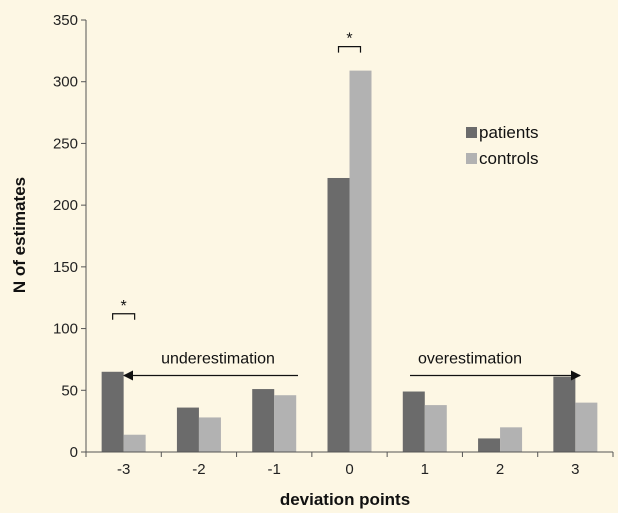  Describe the element at coordinates (69, 236) in the screenshot. I see `y-axis: 0 50 100 150 200 250 300 350` at that location.